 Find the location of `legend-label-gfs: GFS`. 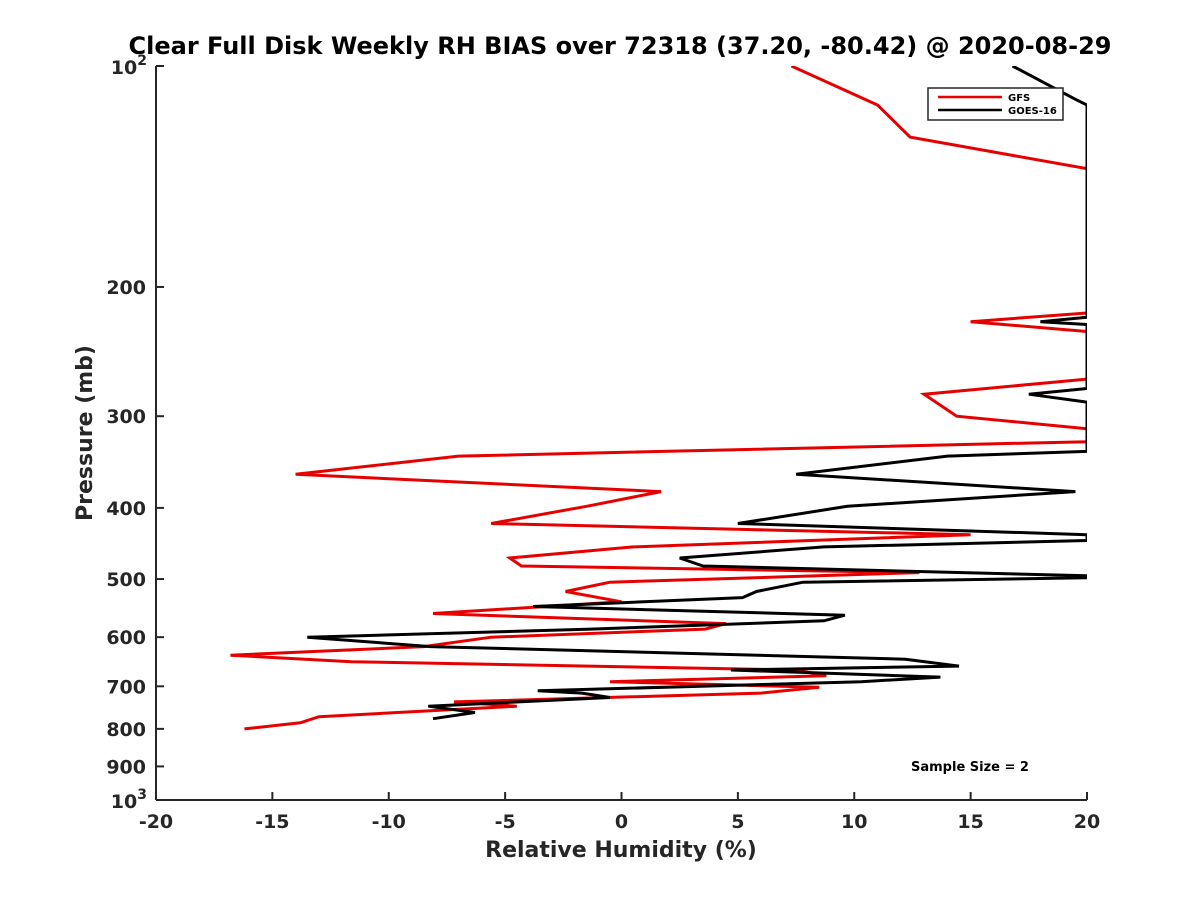

legend-label-gfs: GFS is located at coordinates (1019, 98).